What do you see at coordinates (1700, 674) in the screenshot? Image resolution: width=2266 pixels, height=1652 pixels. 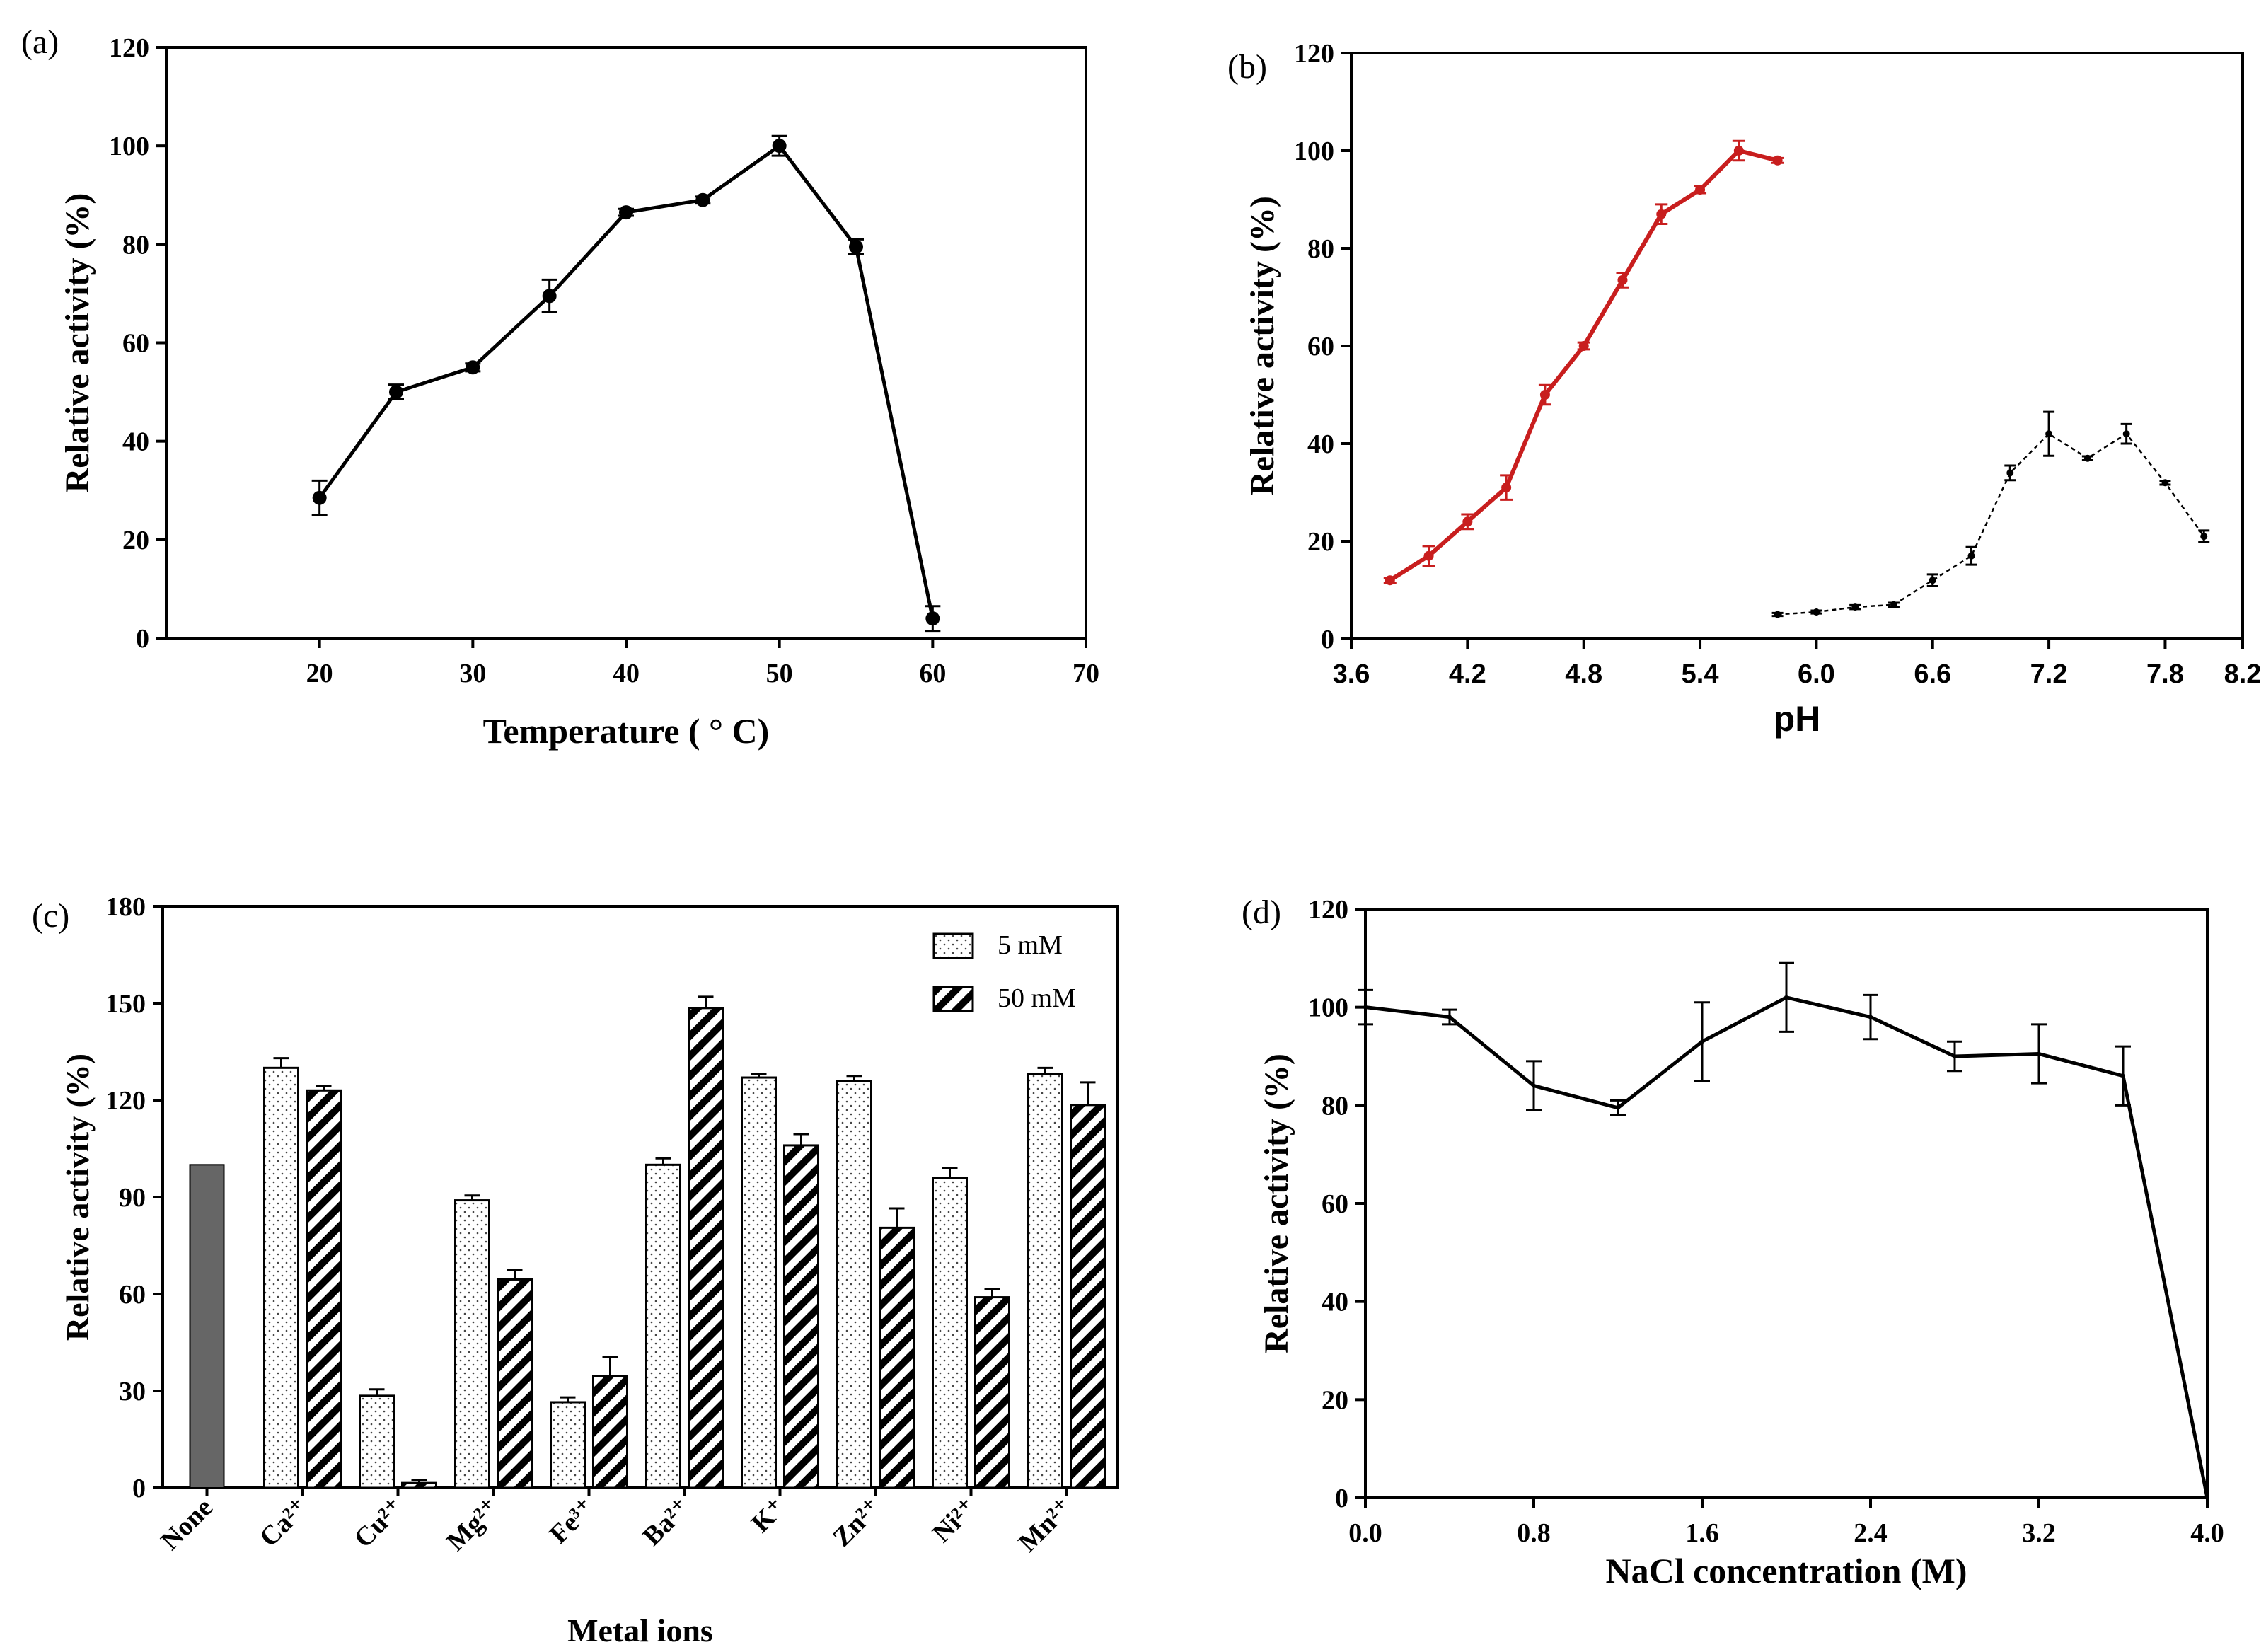 I see `x-tick-label: 5.4` at bounding box center [1700, 674].